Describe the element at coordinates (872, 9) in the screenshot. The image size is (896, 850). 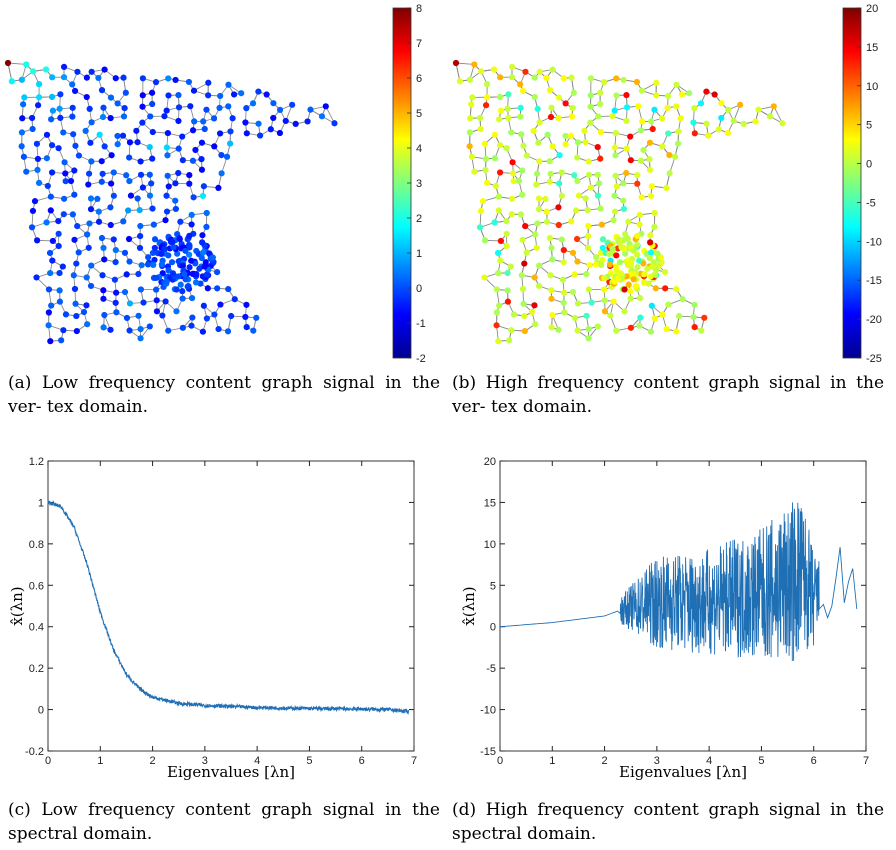
I see `colorbar-tick-label: 20` at that location.